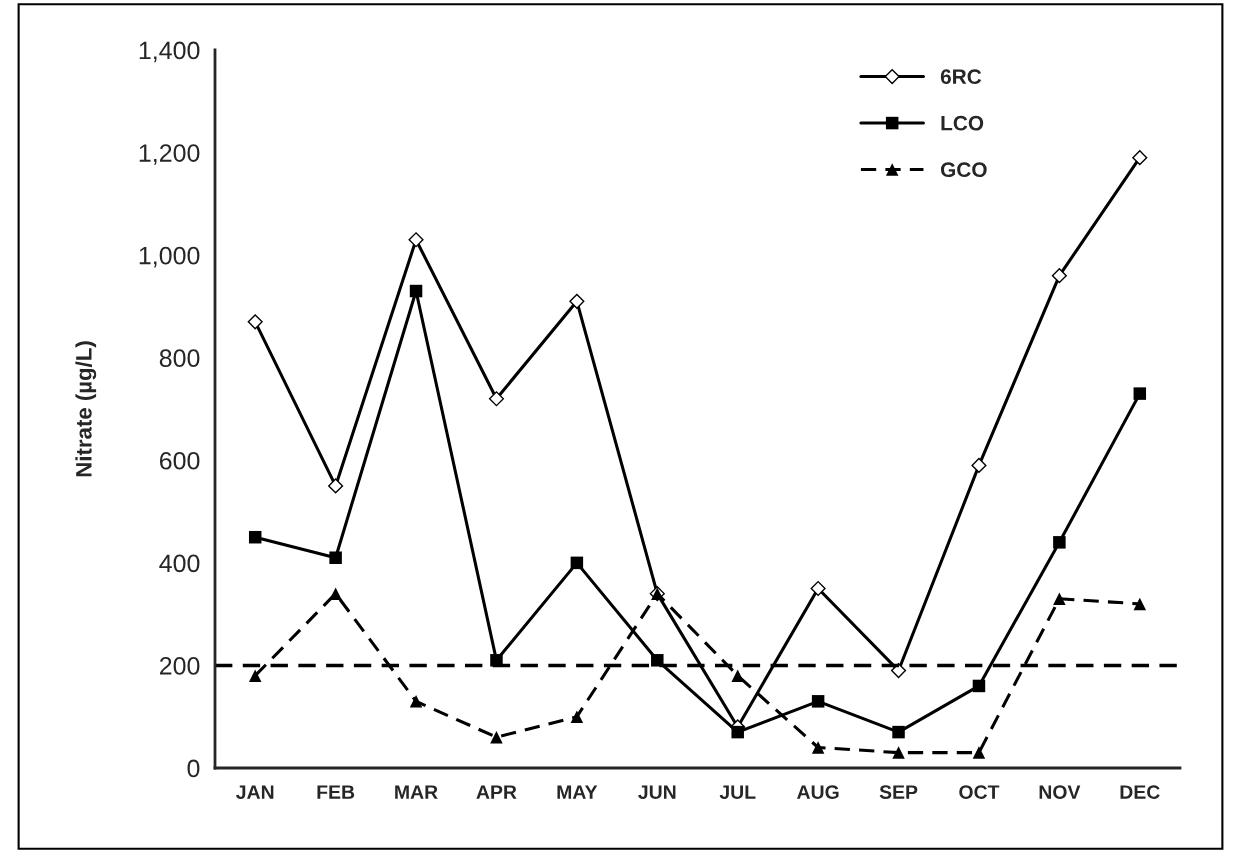 This screenshot has width=1241, height=853. Describe the element at coordinates (86, 409) in the screenshot. I see `y-axis-title: Nitrate (µg/L)` at that location.